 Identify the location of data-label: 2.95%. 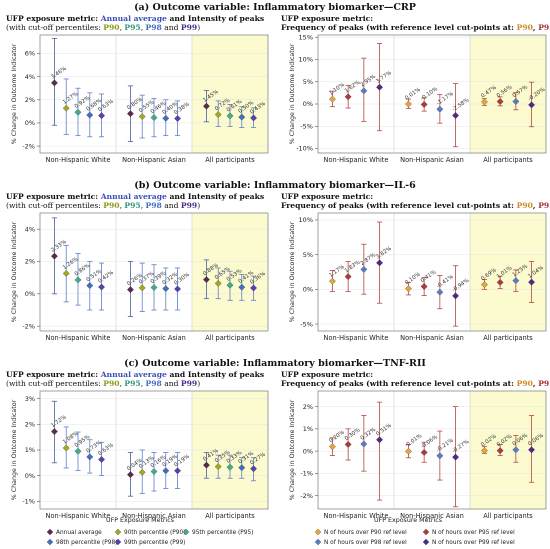
(368, 81).